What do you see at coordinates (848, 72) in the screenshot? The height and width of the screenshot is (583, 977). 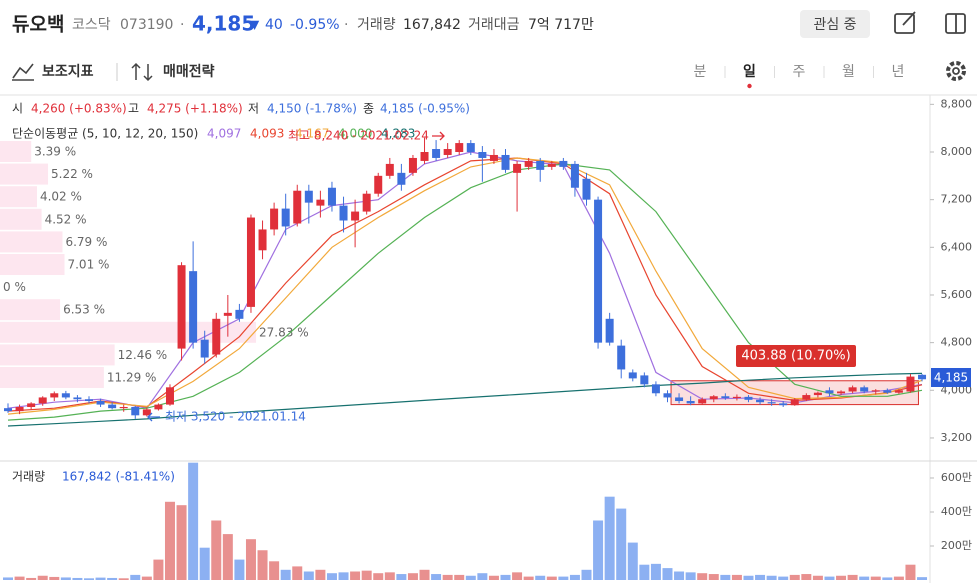 I see `period-tab: 월` at bounding box center [848, 72].